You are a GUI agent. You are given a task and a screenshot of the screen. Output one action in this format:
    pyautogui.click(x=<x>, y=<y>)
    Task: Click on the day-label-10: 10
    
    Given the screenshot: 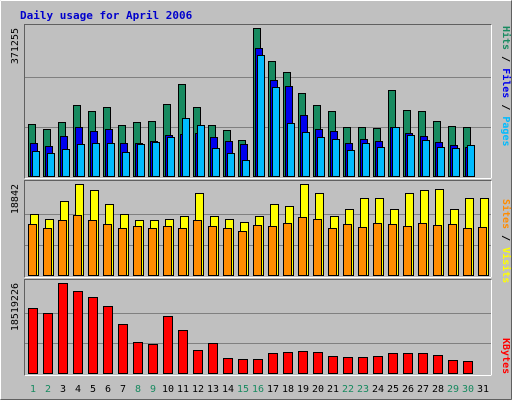 What is the action you would take?
    pyautogui.click(x=168, y=389)
    